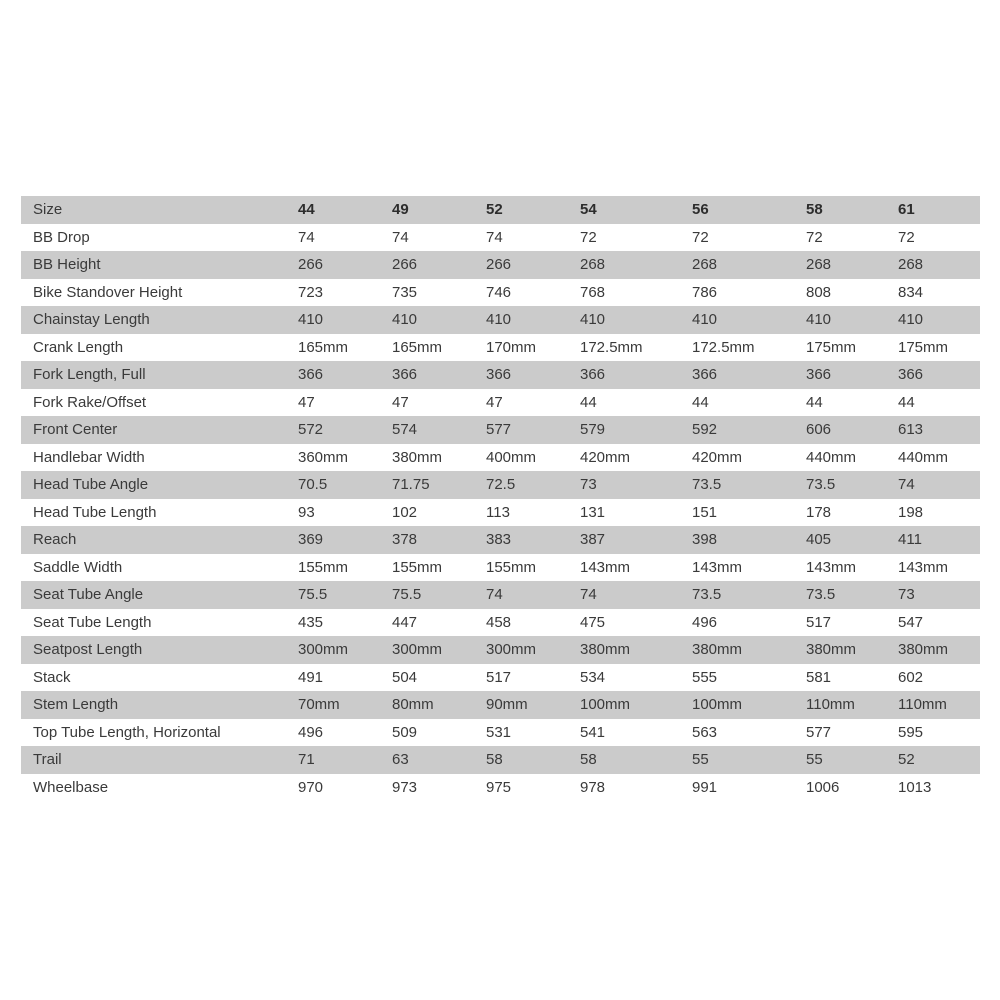  Describe the element at coordinates (705, 787) in the screenshot. I see `table-cell: 991` at that location.